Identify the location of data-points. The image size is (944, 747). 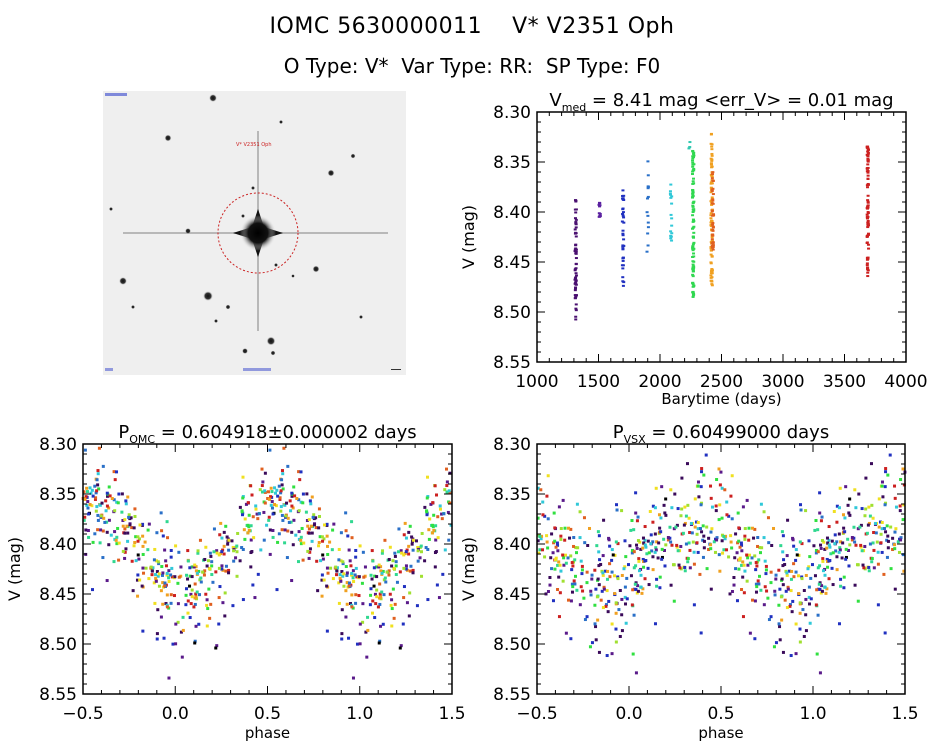
(267, 563).